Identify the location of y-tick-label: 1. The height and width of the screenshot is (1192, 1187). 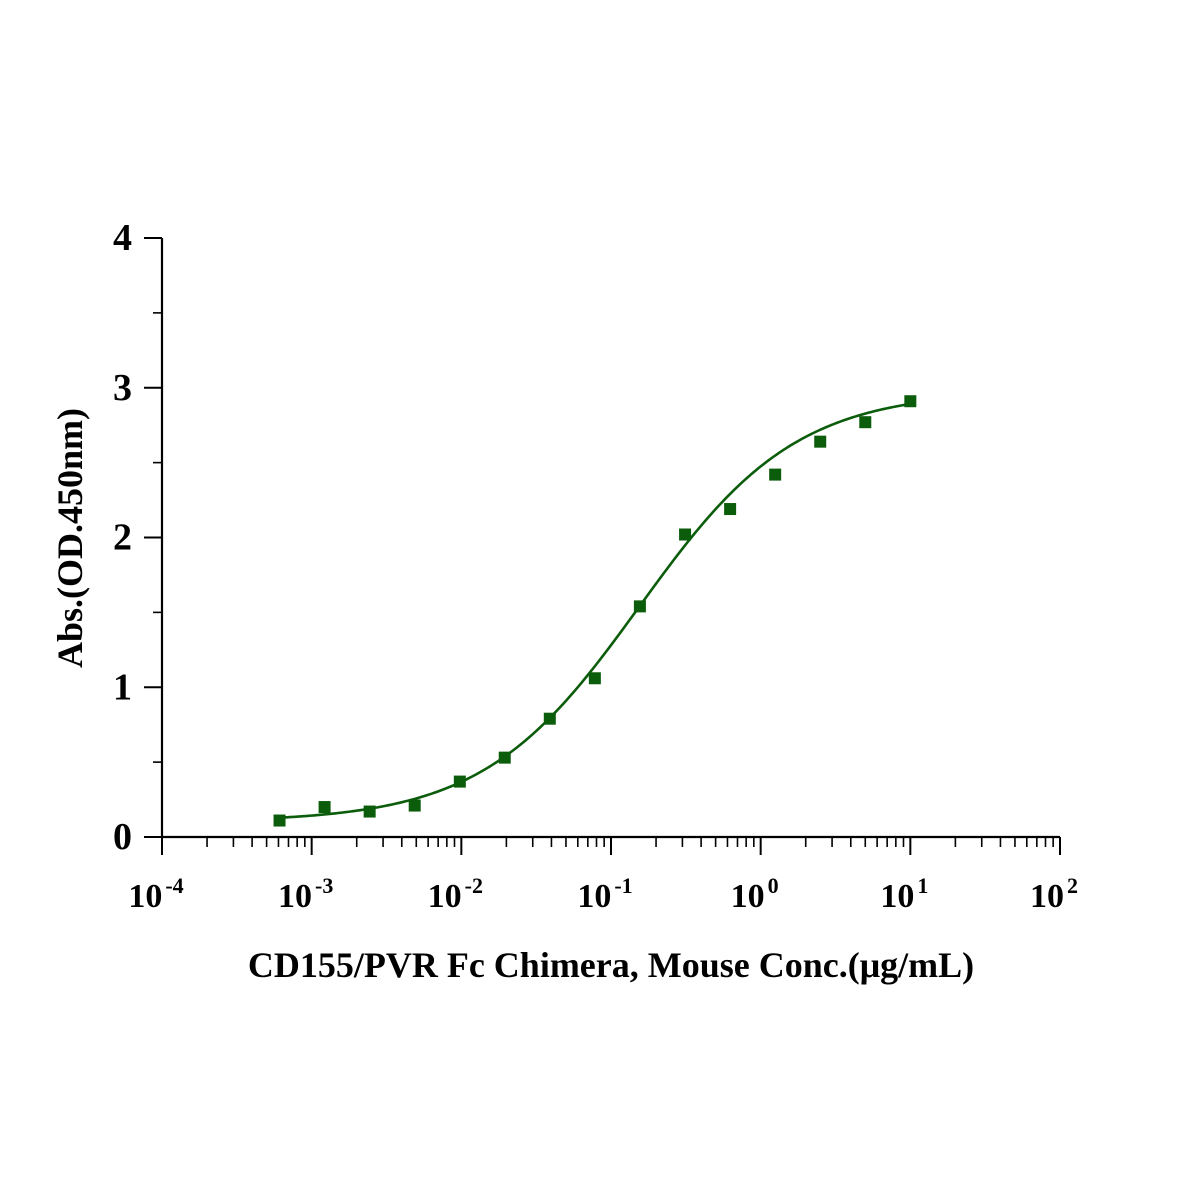
(122, 687).